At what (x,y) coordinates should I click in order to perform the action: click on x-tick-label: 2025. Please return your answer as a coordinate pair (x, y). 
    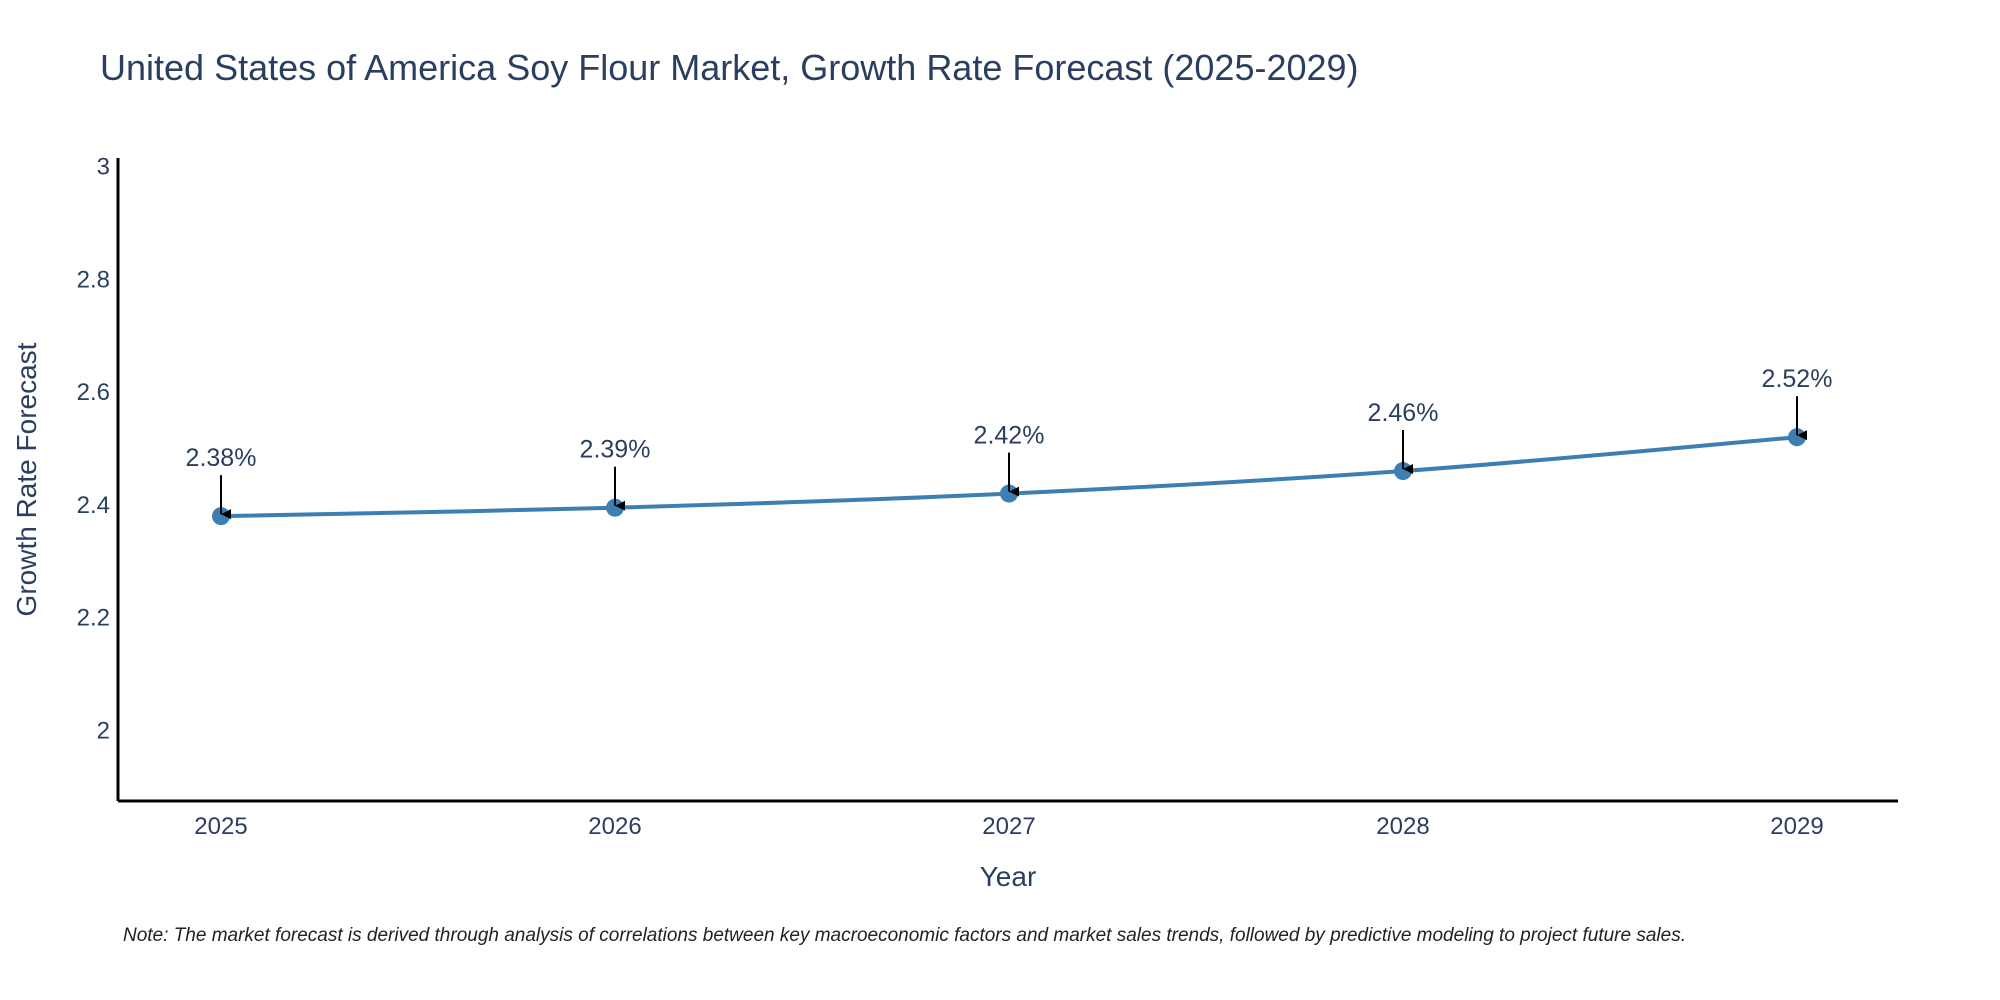
    Looking at the image, I should click on (220, 826).